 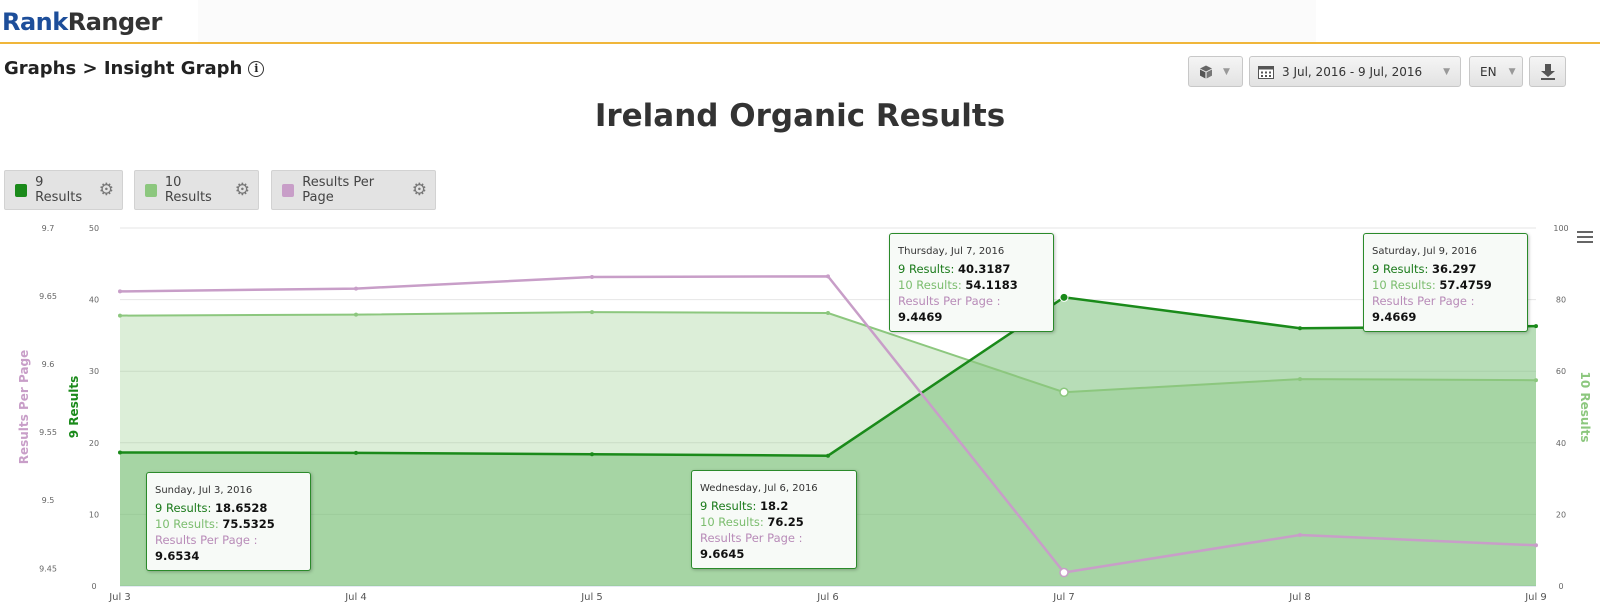 I want to click on tooltip-9-results-value: 40.3187, so click(x=984, y=269).